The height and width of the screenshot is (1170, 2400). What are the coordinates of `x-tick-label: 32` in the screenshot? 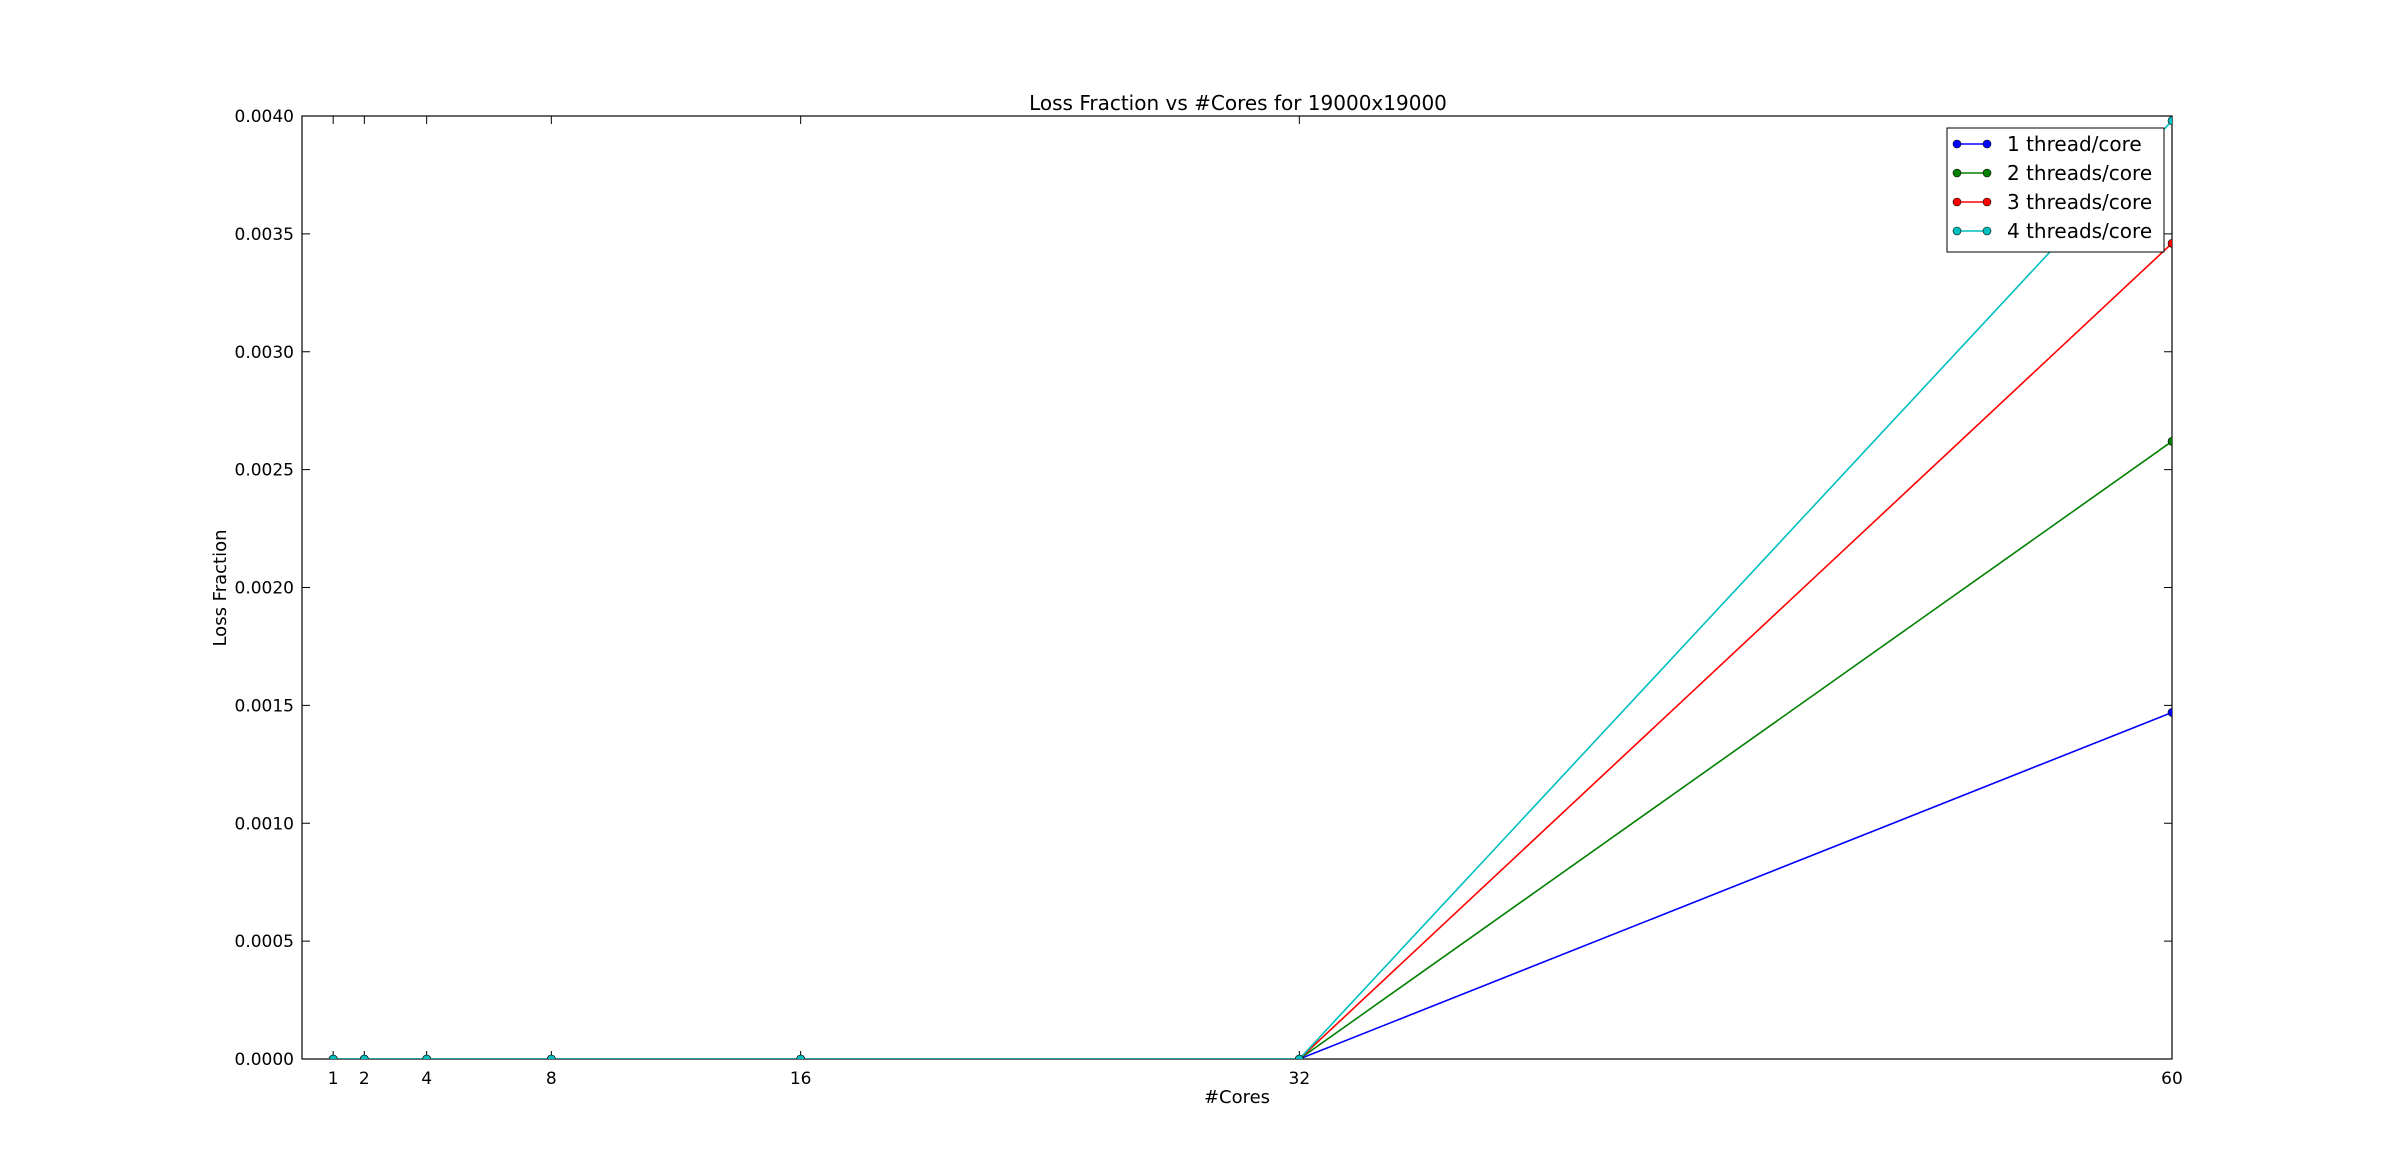 It's located at (1300, 1079).